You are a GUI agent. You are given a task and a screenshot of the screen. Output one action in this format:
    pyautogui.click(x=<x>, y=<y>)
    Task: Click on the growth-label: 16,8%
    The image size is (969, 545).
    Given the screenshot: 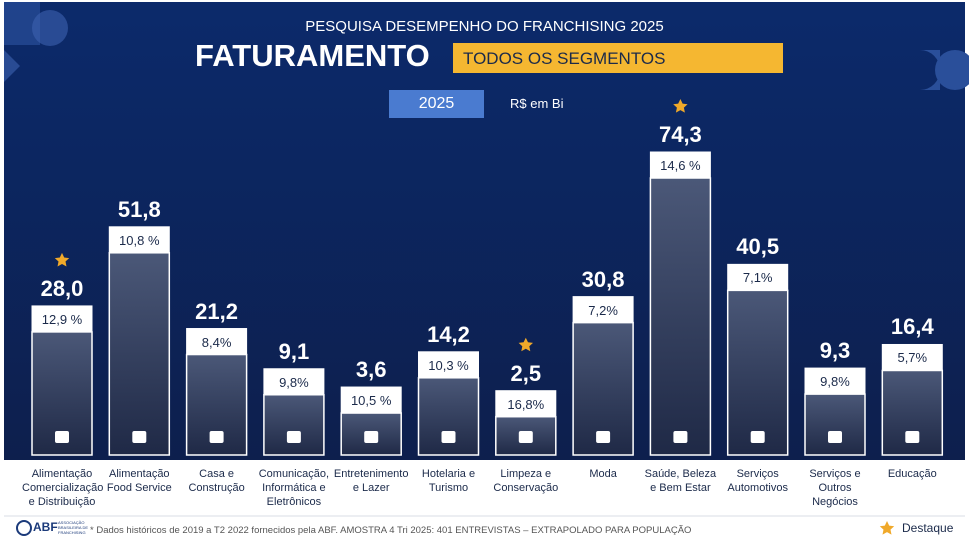 What is the action you would take?
    pyautogui.click(x=526, y=404)
    